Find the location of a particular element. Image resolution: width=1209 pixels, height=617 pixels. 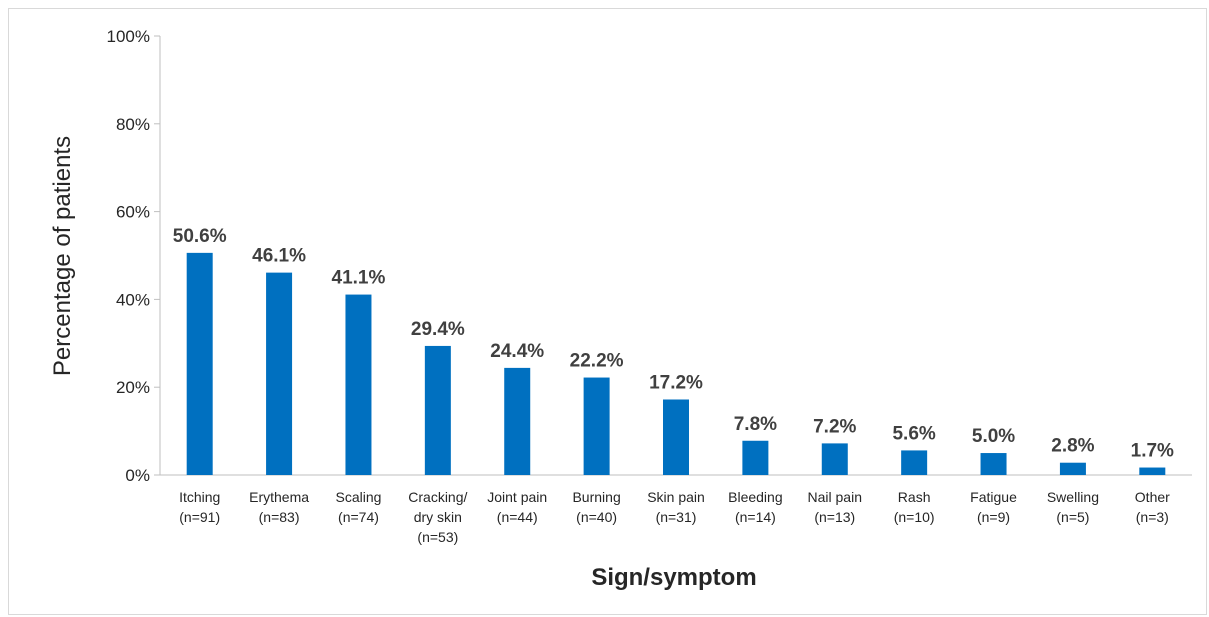

x-axis-label: Sign/symptom is located at coordinates (673, 577).